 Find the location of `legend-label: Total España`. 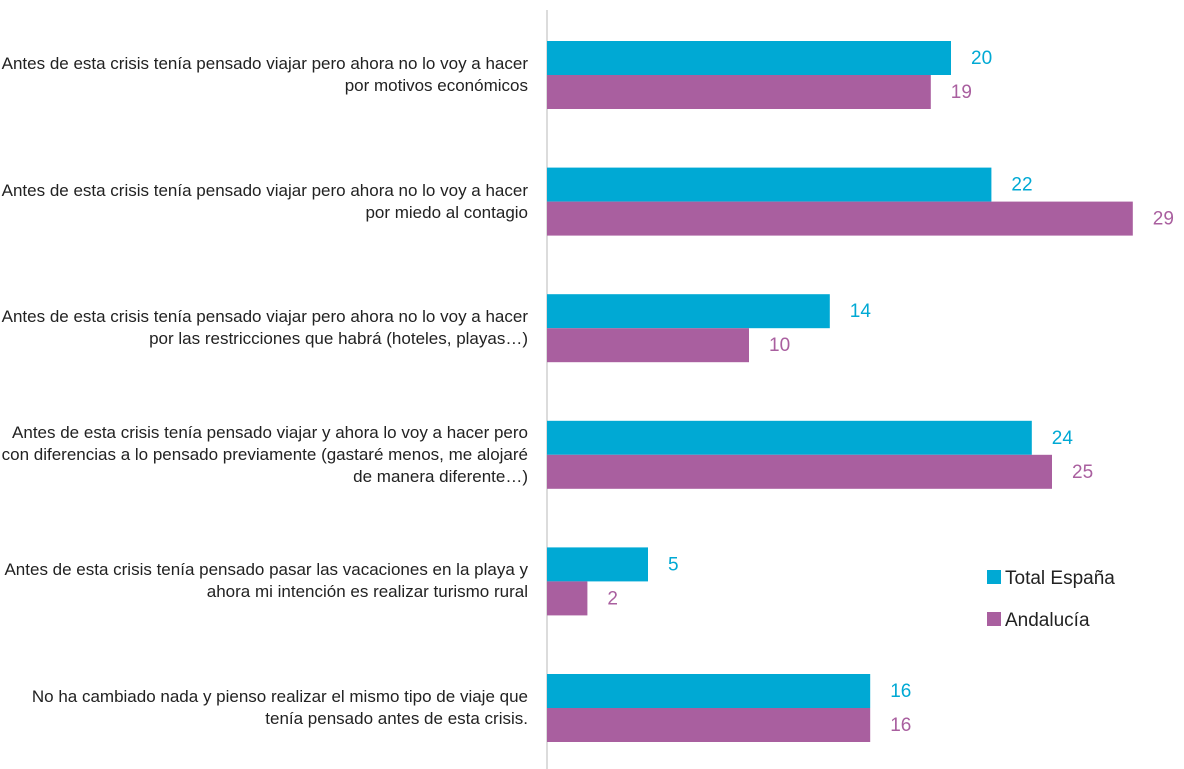

legend-label: Total España is located at coordinates (1060, 578).